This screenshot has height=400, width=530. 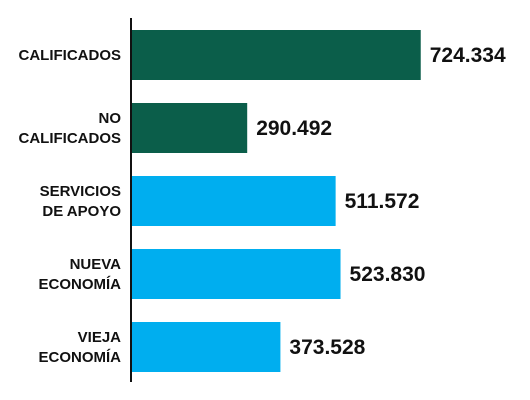 I want to click on value-label-2: 511.572, so click(x=382, y=201).